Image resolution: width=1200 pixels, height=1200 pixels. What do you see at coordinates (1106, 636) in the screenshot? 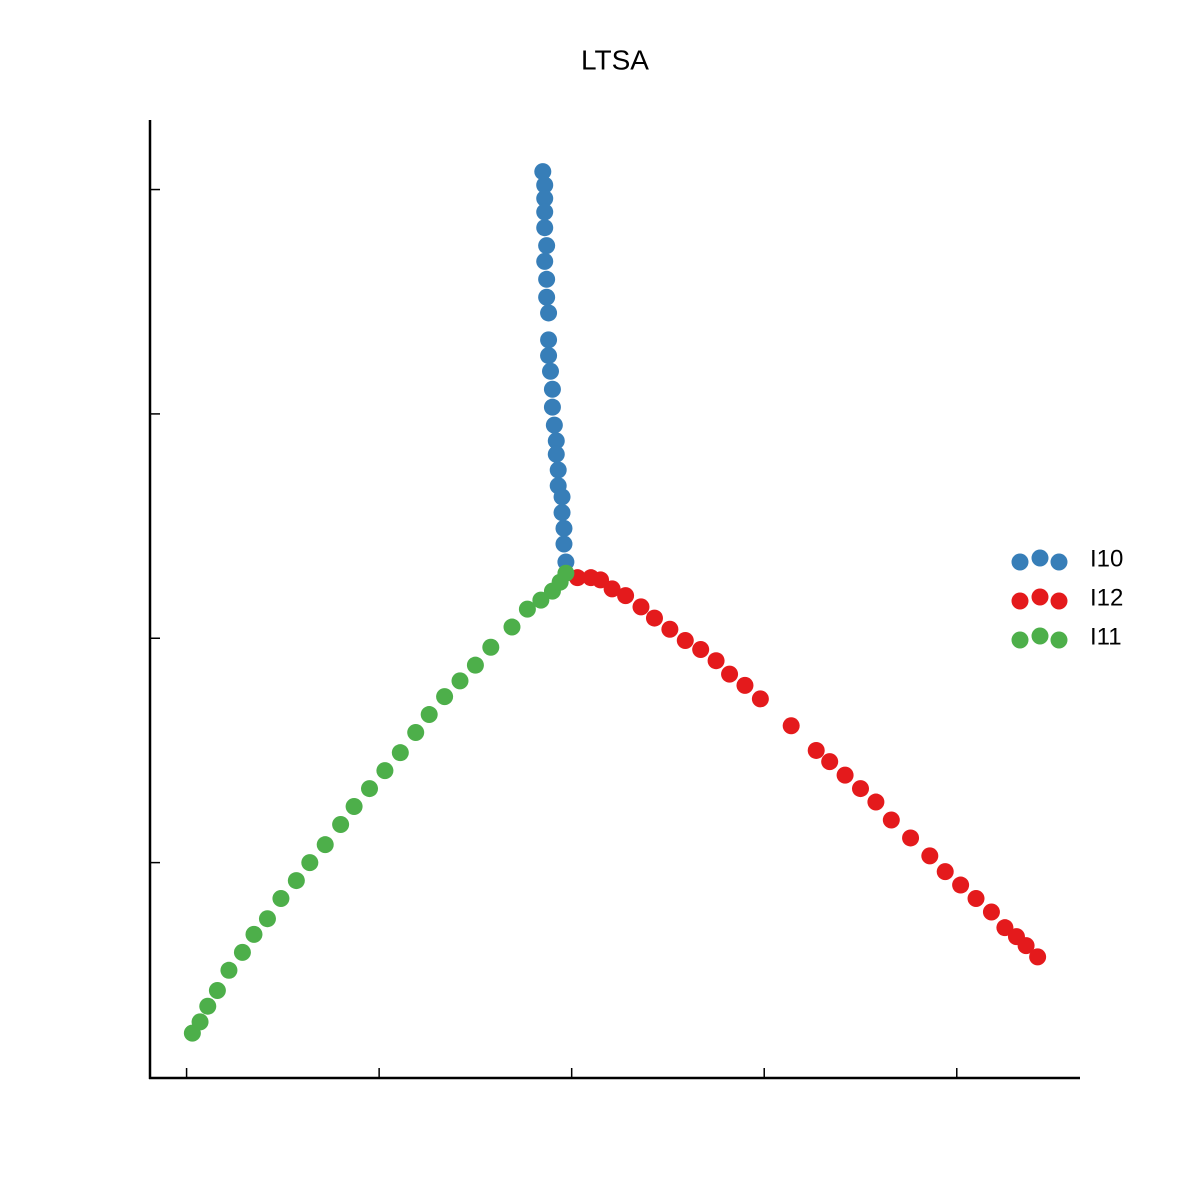
I see `legend-label: I11` at bounding box center [1106, 636].